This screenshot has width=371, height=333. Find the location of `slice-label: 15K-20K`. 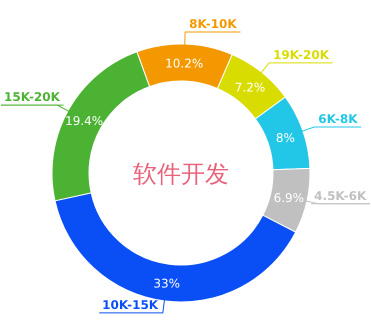

slice-label: 15K-20K is located at coordinates (32, 97).